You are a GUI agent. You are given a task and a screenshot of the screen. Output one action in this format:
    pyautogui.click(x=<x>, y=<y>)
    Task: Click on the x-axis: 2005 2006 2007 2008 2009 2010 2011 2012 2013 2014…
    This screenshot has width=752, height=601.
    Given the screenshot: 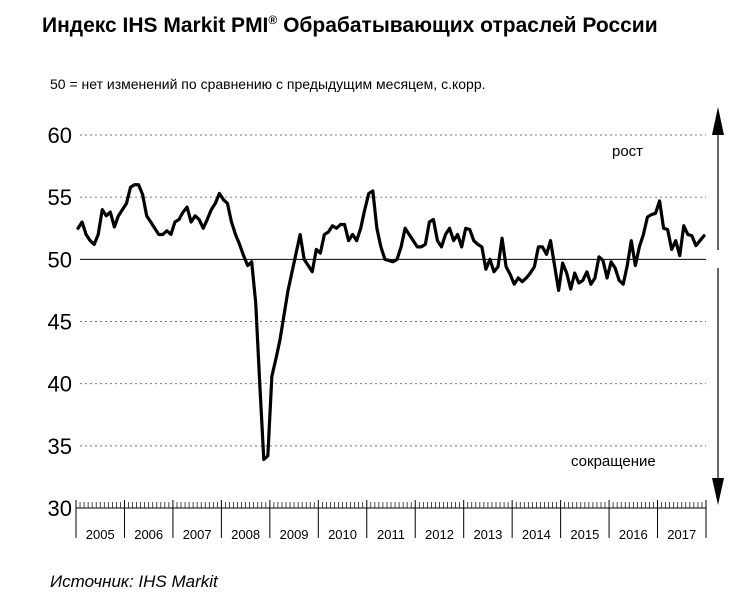 What is the action you would take?
    pyautogui.click(x=391, y=521)
    